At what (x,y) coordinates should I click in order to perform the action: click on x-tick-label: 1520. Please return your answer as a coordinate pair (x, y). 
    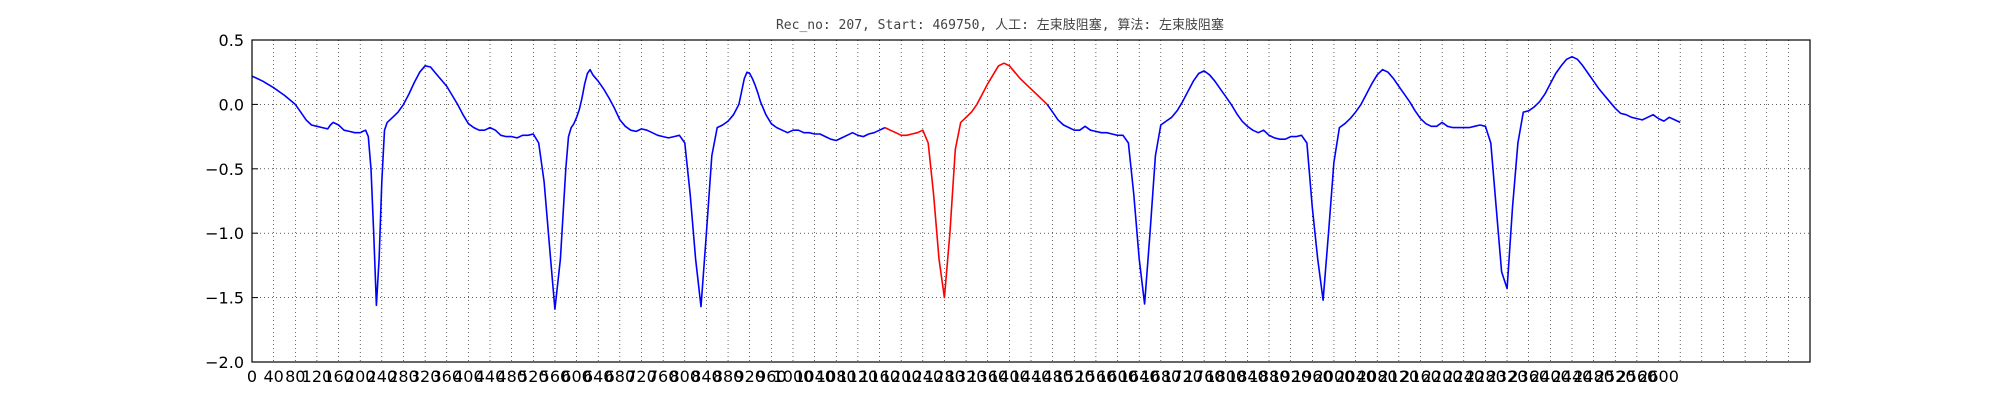
    Looking at the image, I should click on (1074, 376).